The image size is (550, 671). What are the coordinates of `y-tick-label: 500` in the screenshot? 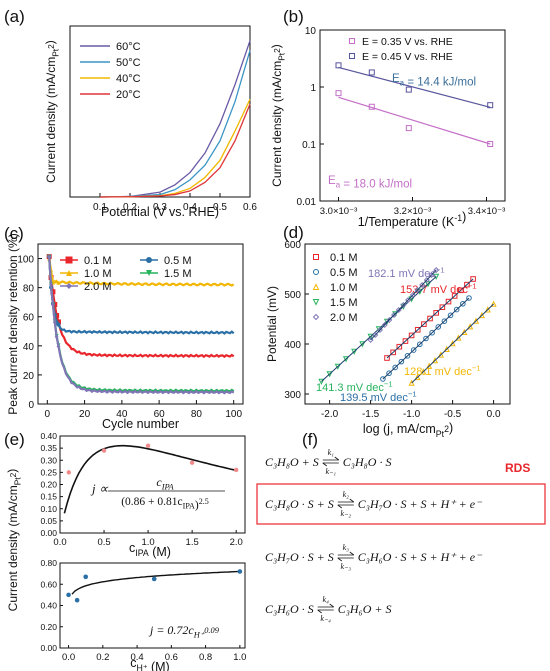 It's located at (292, 295).